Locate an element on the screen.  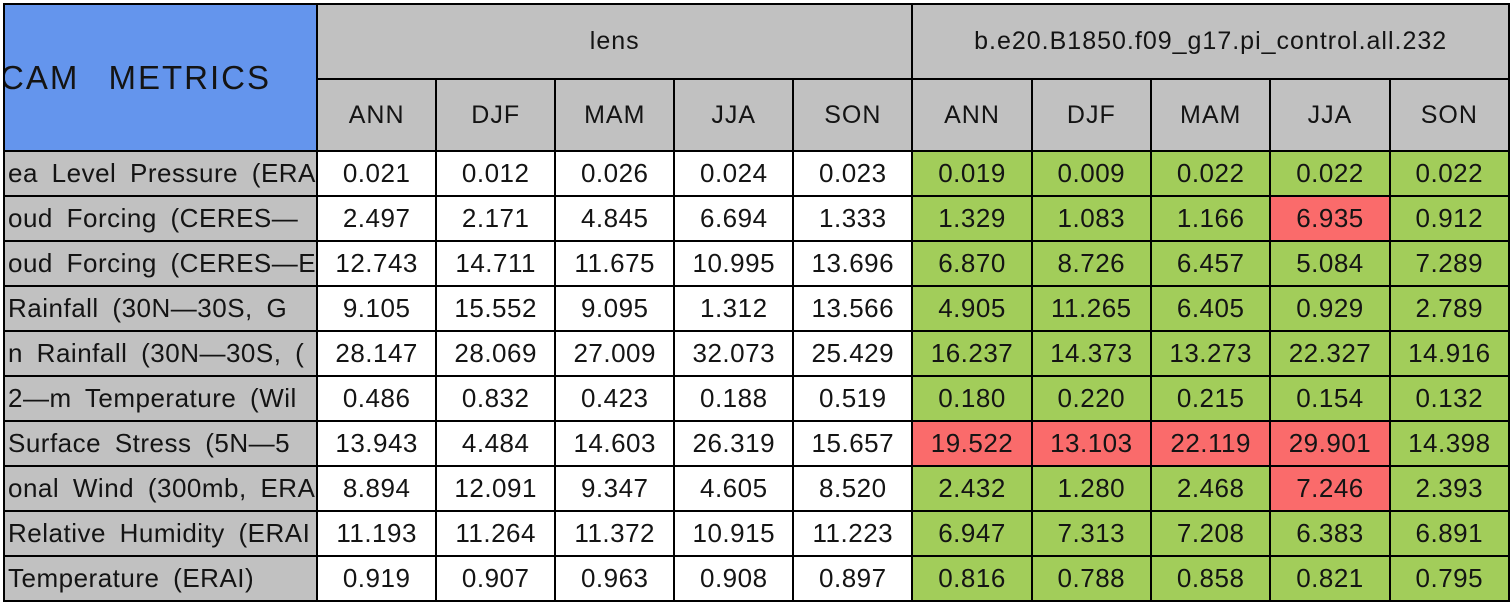
lens-value-cell: 0.908 is located at coordinates (734, 578).